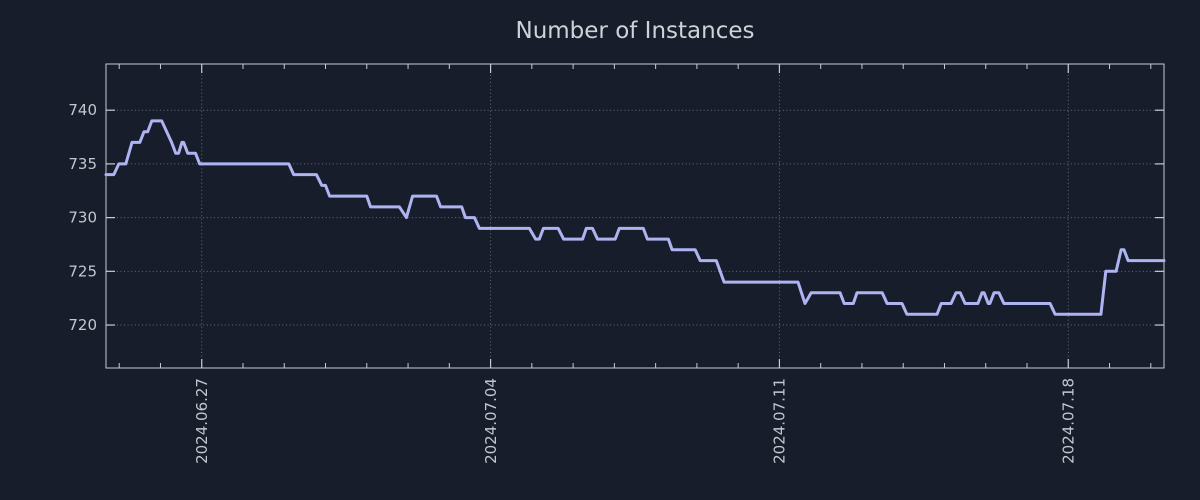  What do you see at coordinates (82, 325) in the screenshot?
I see `y-tick-label: 720` at bounding box center [82, 325].